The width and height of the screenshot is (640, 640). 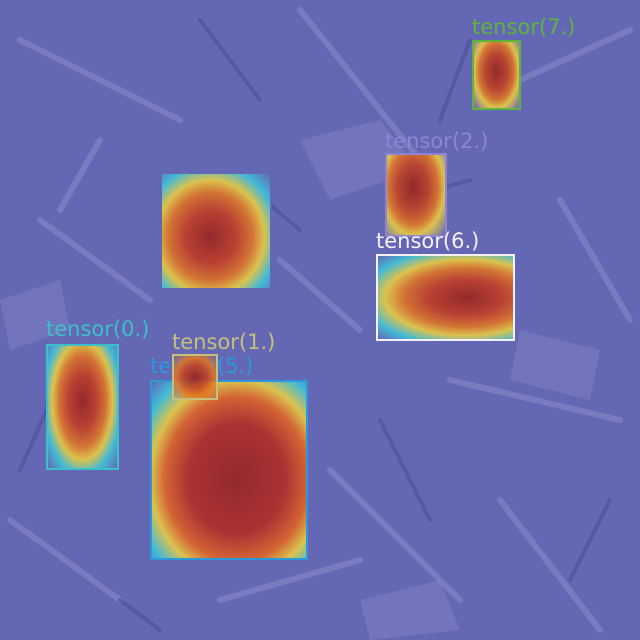 I want to click on detection-label-0: tensor(0.), so click(x=98, y=329).